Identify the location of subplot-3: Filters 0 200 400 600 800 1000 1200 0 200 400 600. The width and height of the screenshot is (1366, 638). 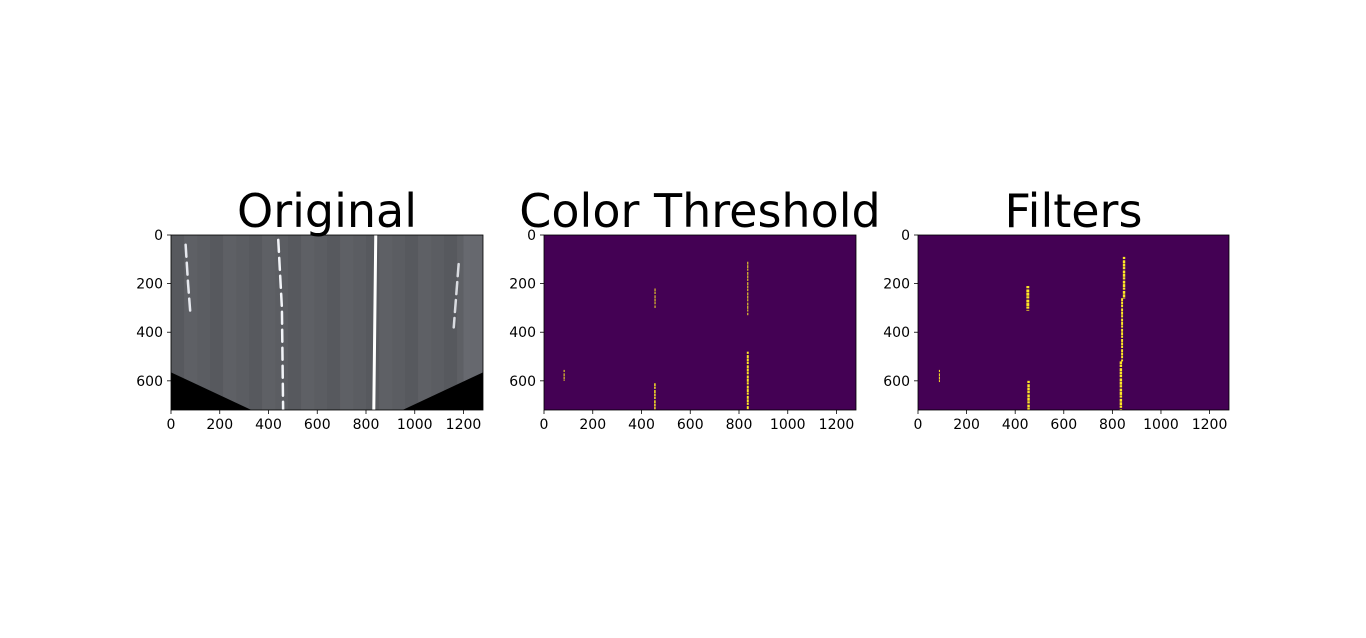
(1056, 308).